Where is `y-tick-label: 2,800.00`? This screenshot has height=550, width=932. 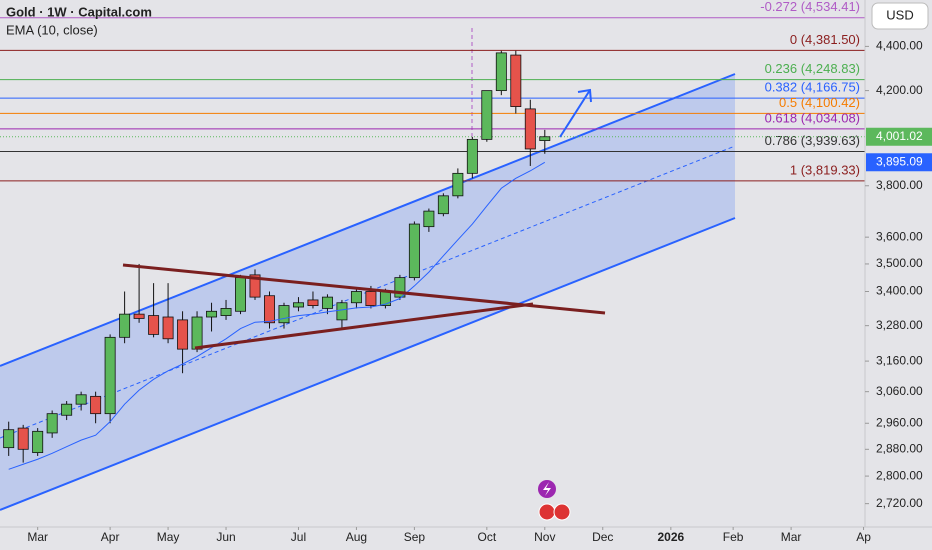 y-tick-label: 2,800.00 is located at coordinates (899, 475).